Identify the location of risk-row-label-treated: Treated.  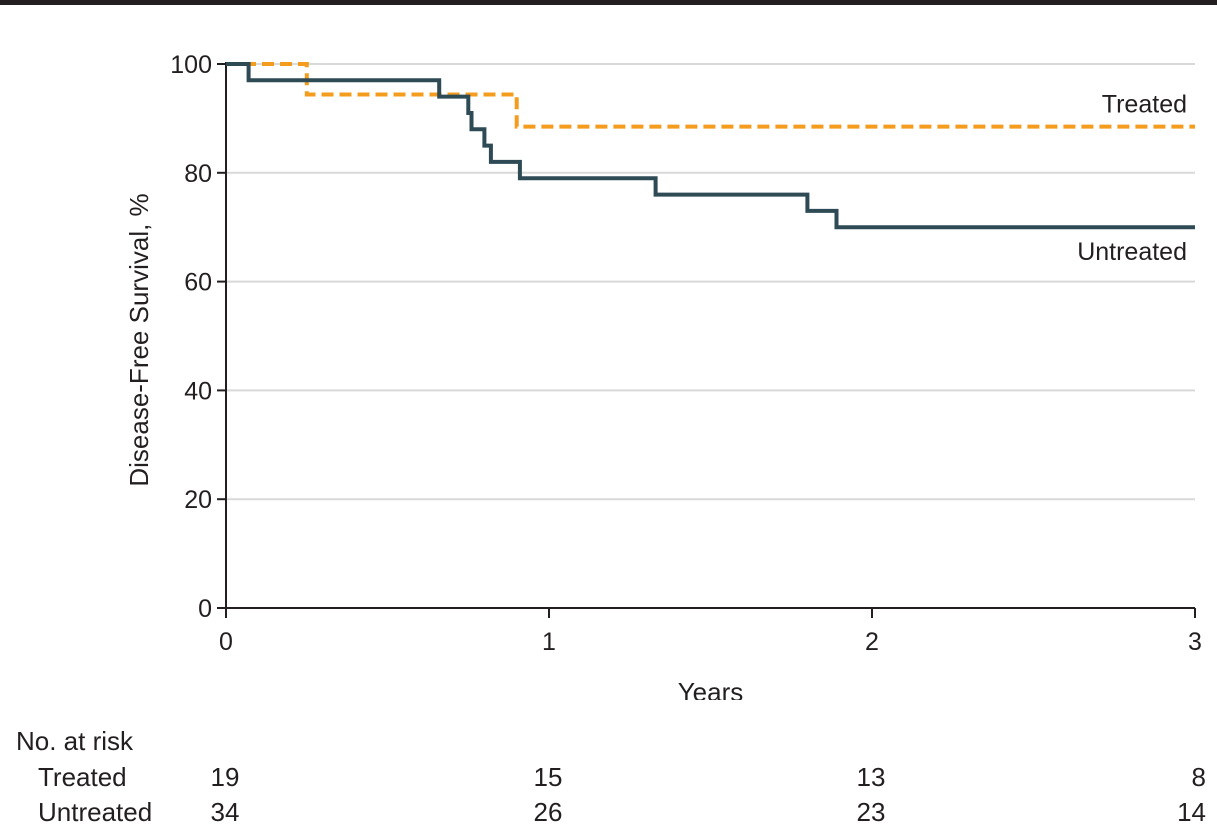
(82, 777).